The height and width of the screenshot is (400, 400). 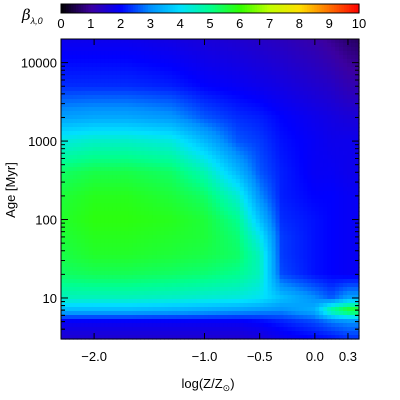 I want to click on colorbar-tick-label: 8, so click(x=299, y=23).